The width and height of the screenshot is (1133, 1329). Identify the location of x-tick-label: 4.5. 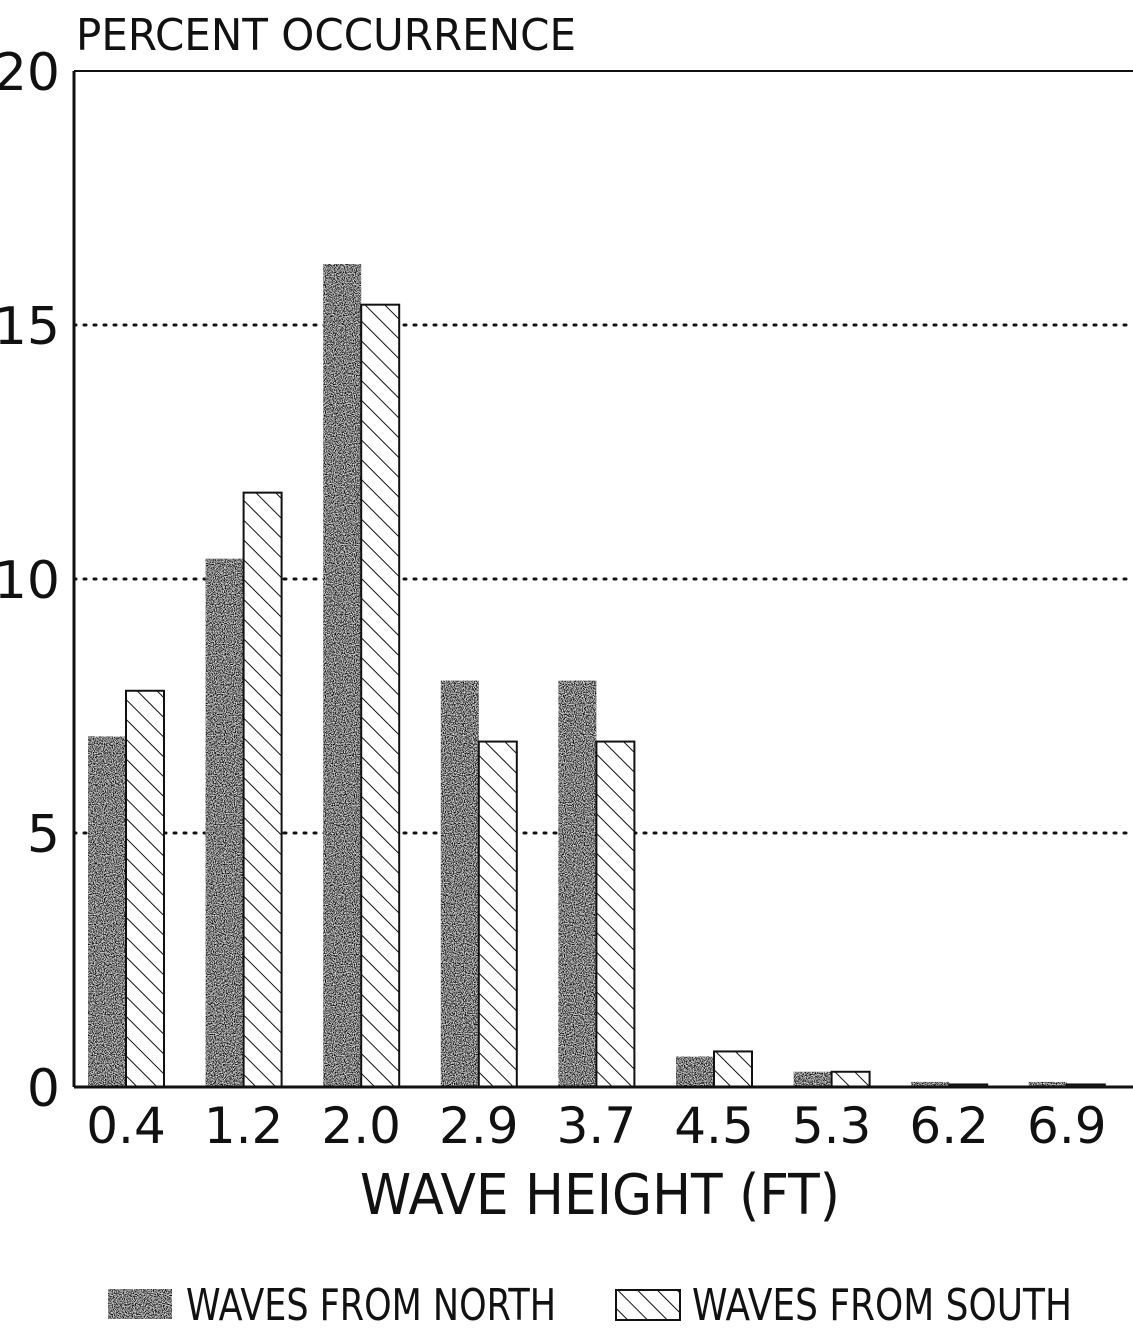
(714, 1126).